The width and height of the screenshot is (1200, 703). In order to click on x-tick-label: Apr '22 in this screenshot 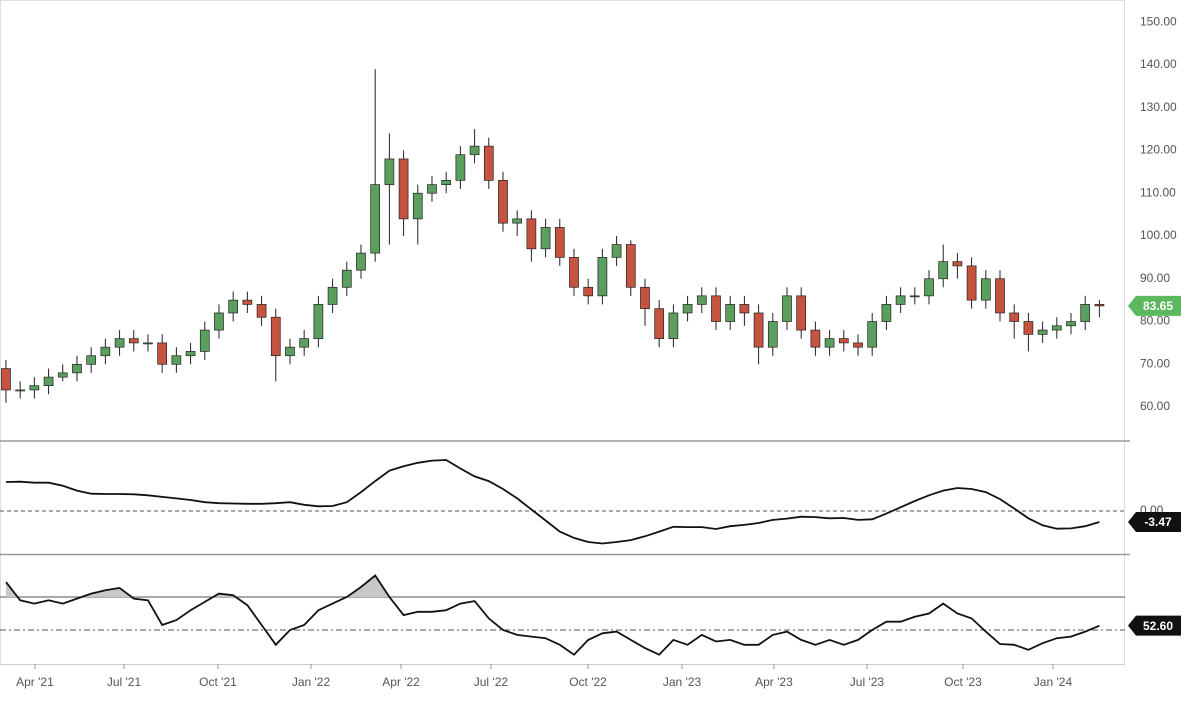, I will do `click(401, 682)`.